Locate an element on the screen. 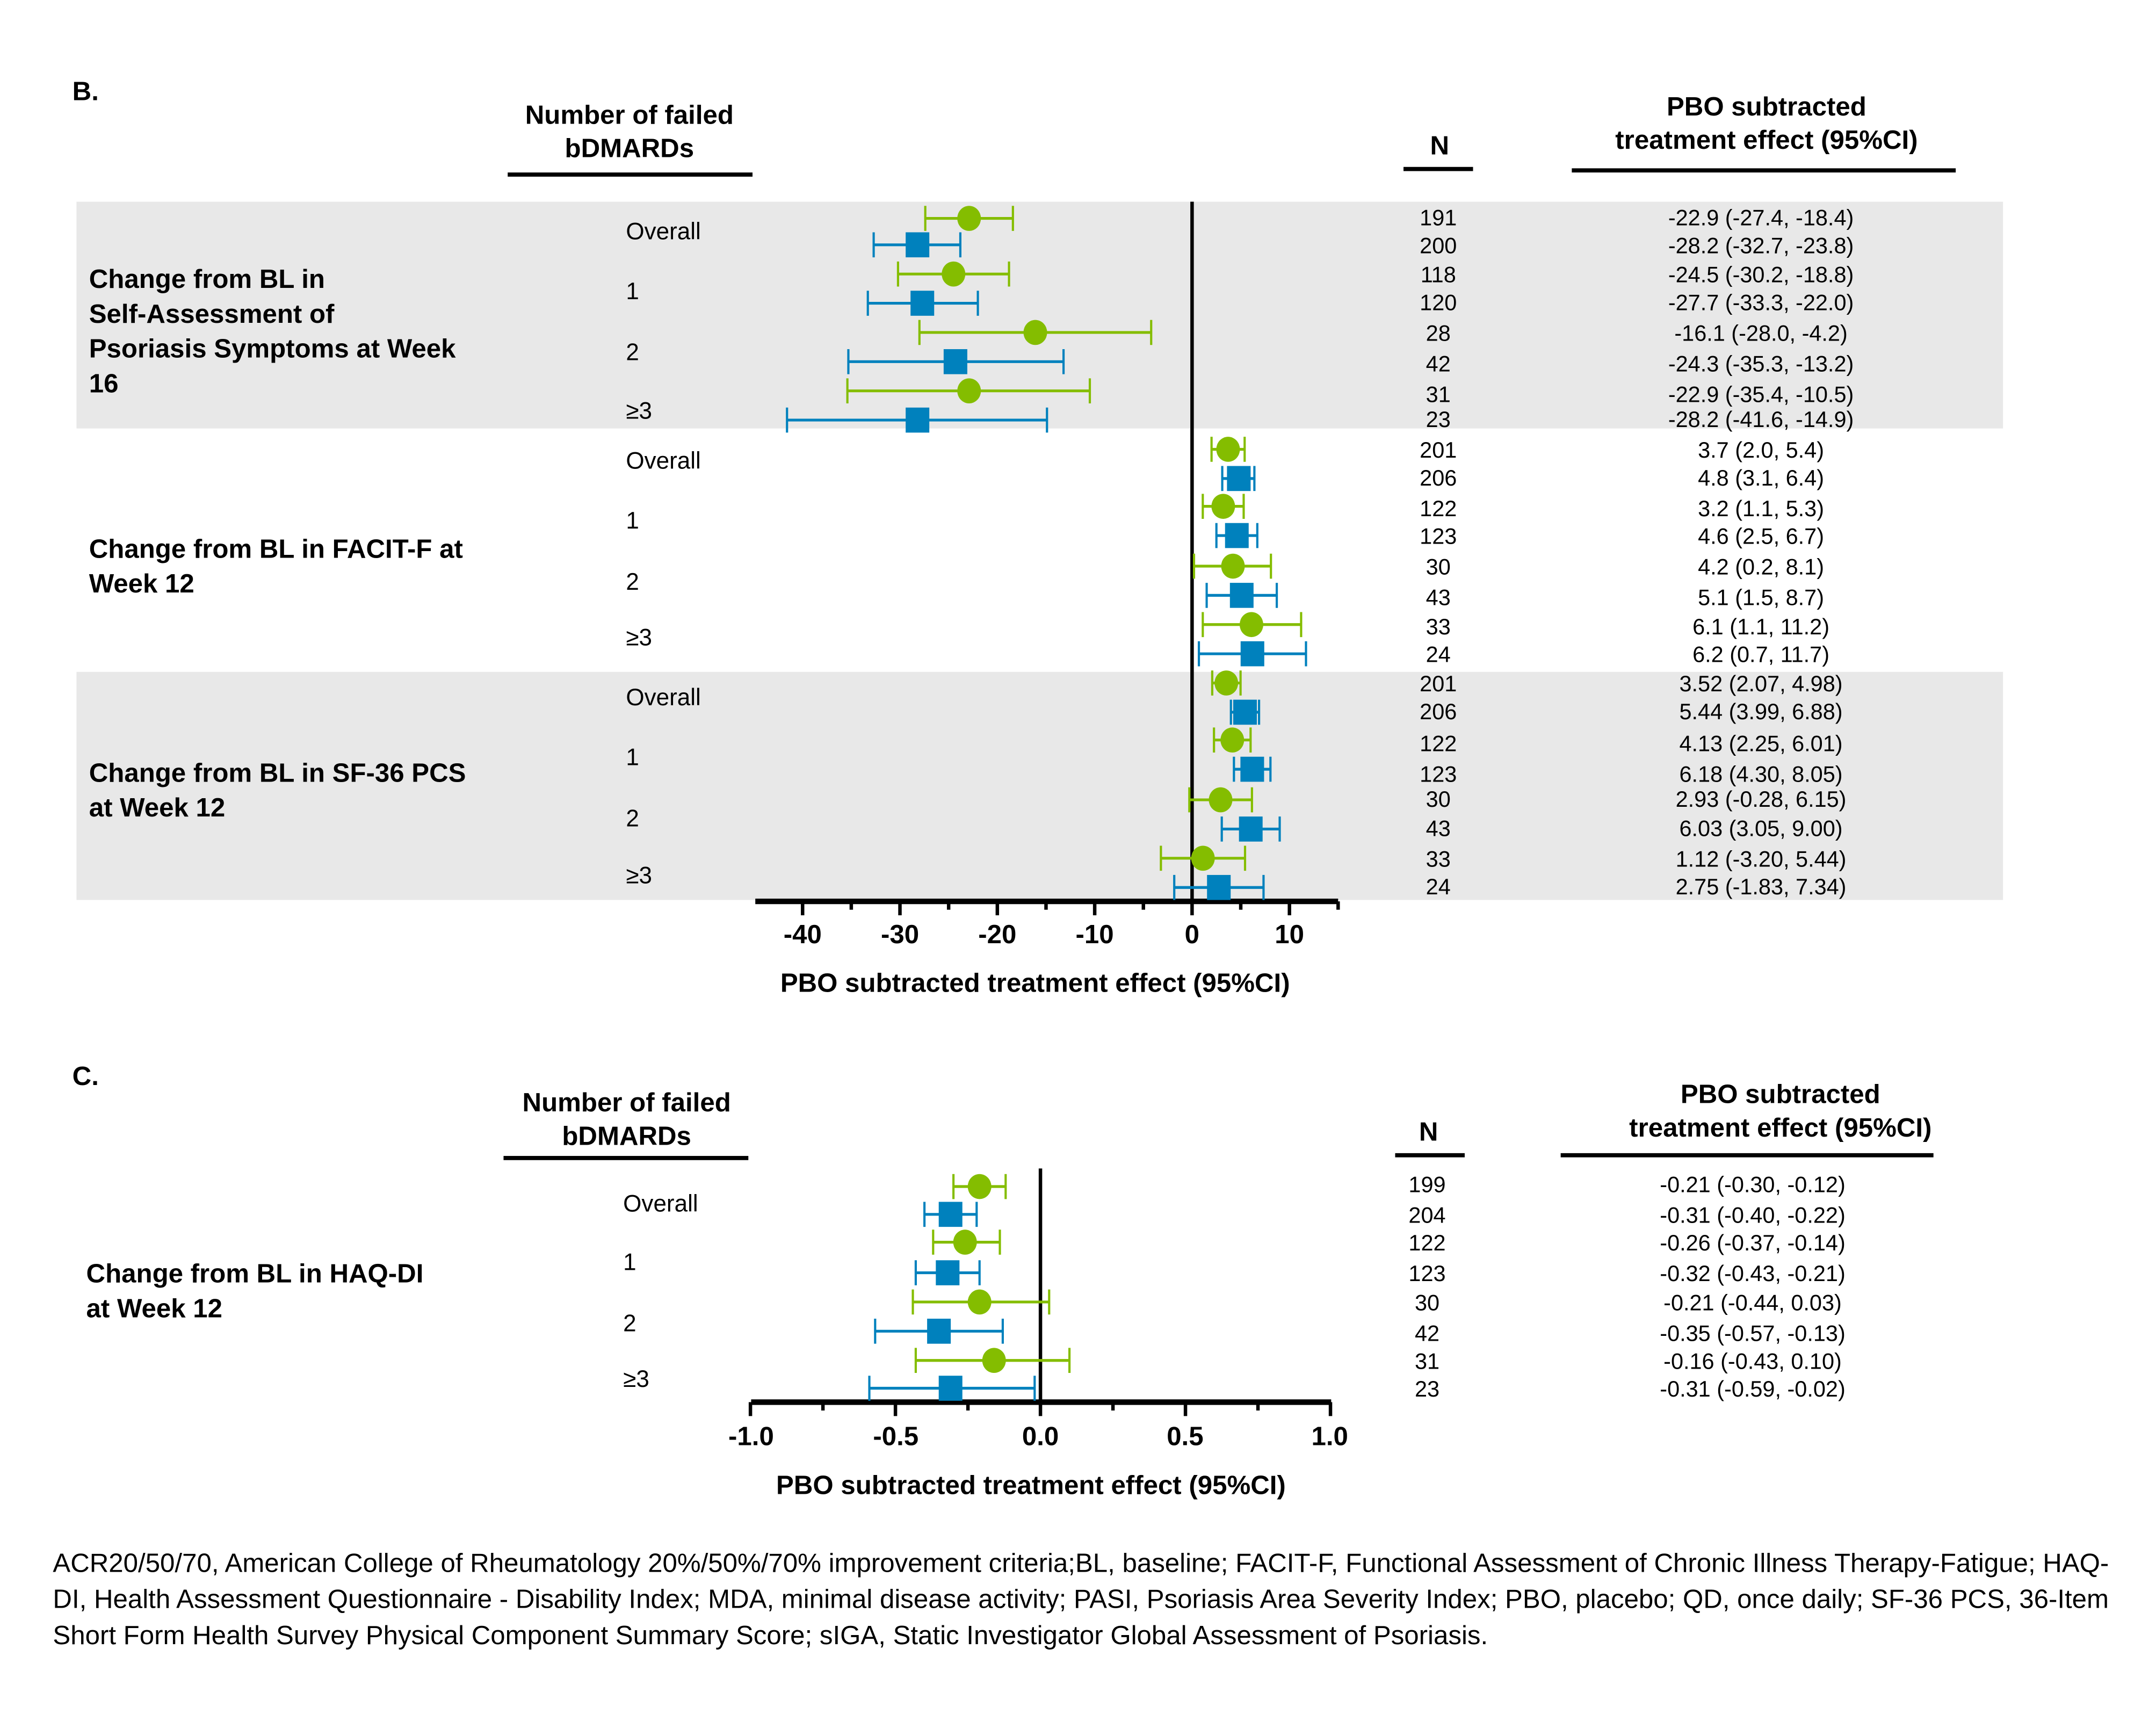 This screenshot has width=2156, height=1714. outcome-label-facit: Change from BL in FACIT-F at Week 12 is located at coordinates (276, 567).